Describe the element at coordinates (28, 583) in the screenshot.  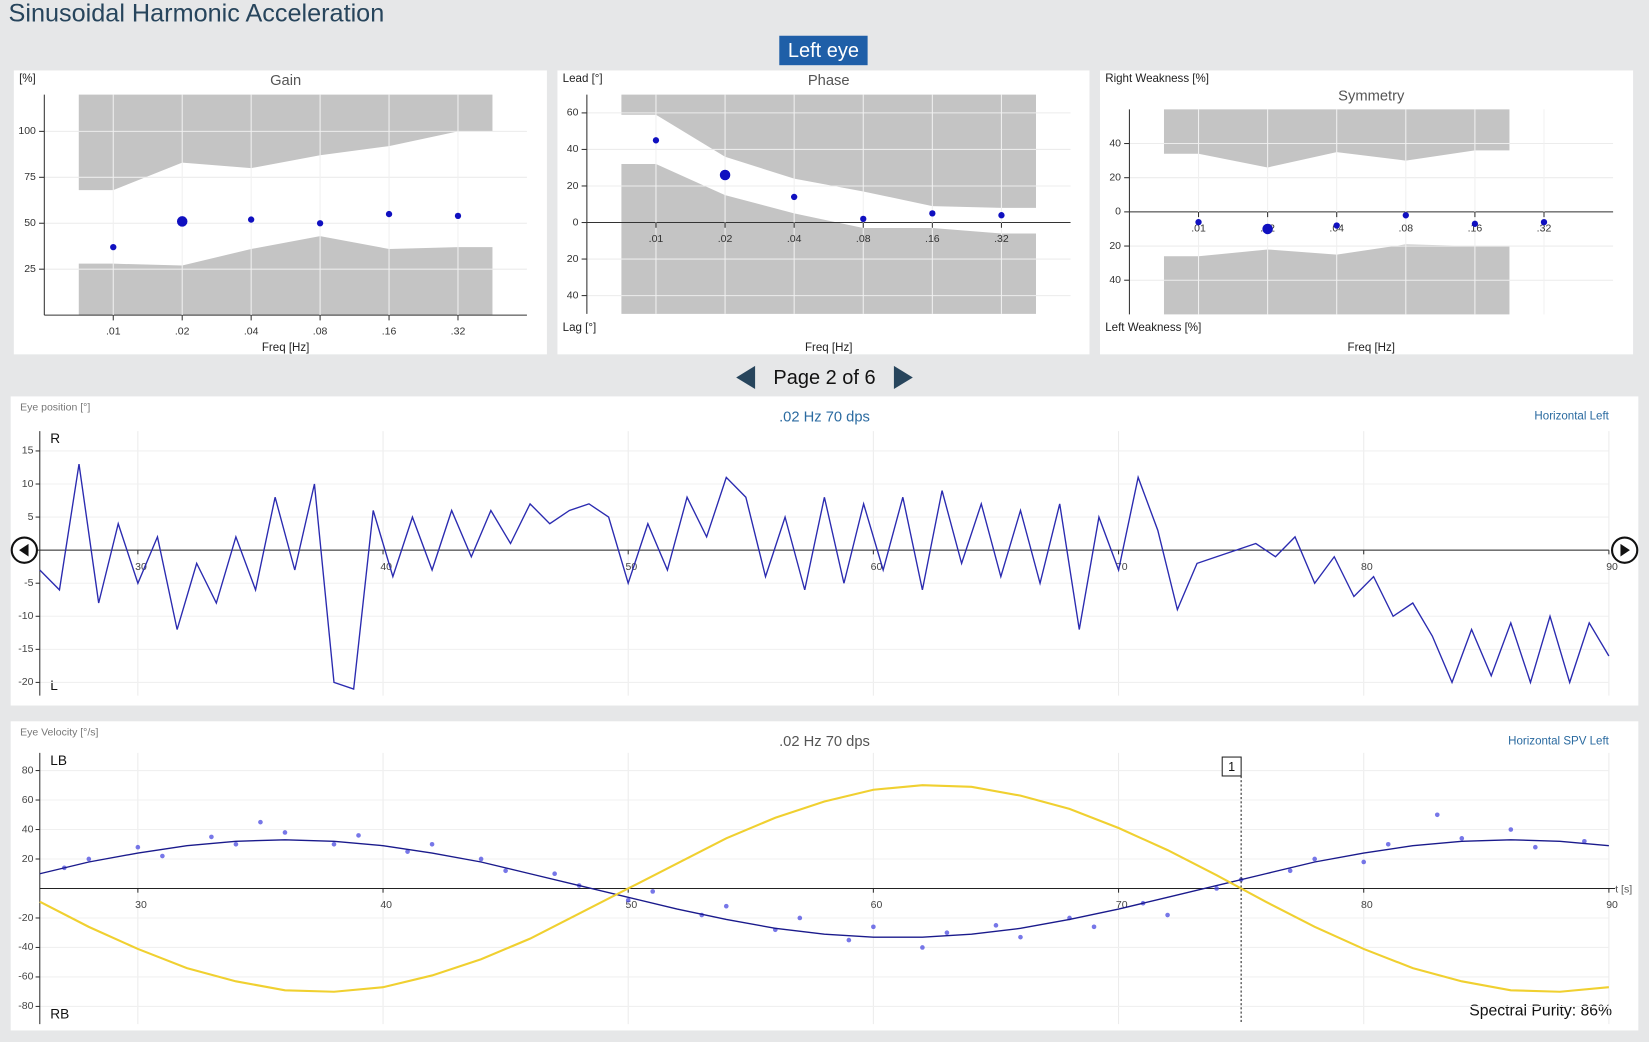
I see `y-tick-label: -5` at that location.